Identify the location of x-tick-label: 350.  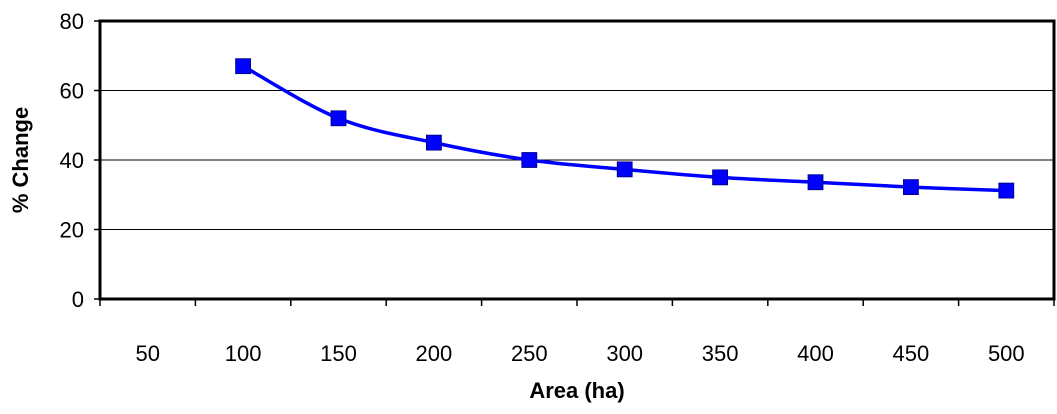
(720, 353).